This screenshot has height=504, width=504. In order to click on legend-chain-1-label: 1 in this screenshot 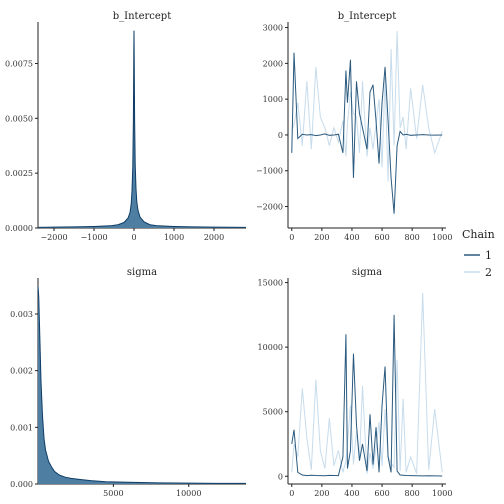, I will do `click(488, 255)`.